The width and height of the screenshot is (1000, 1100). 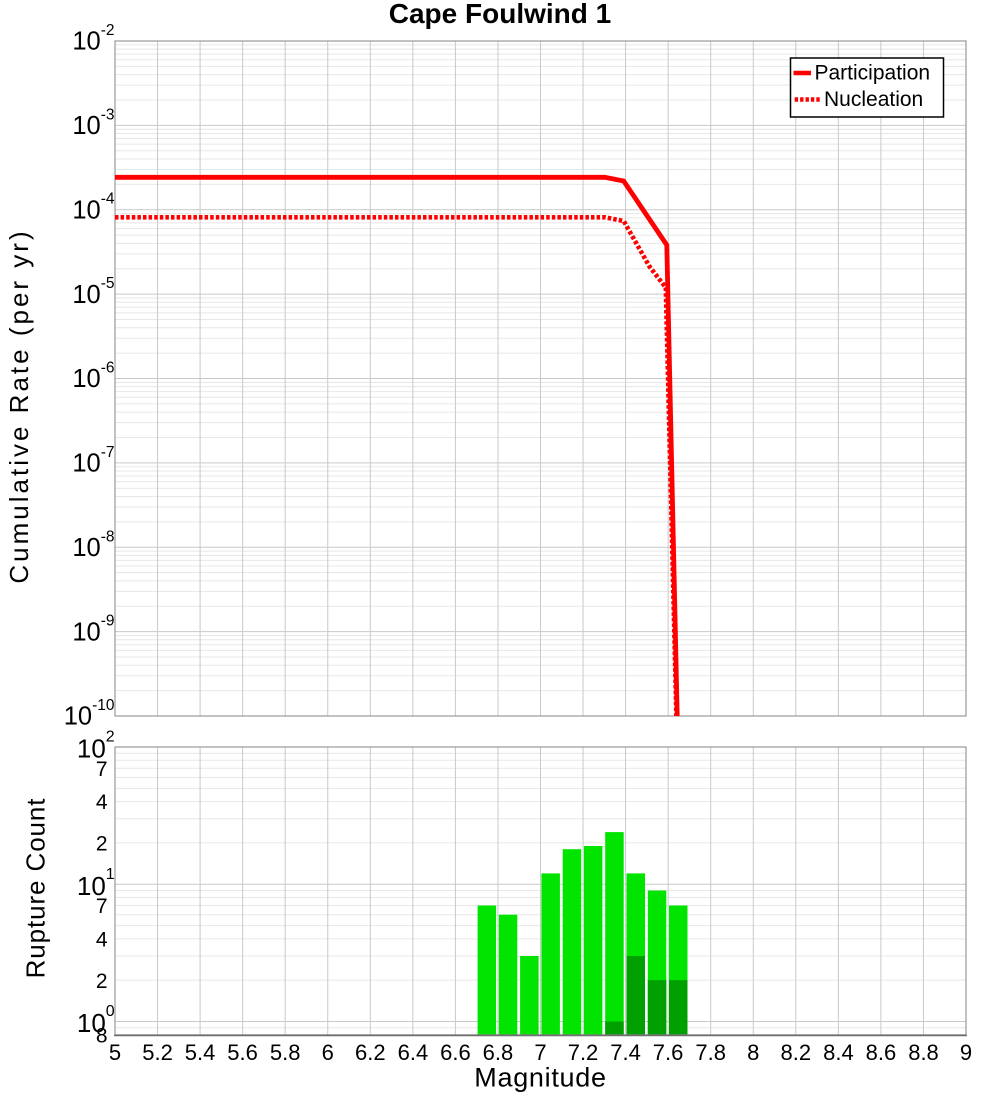 I want to click on svg-text: Participation, so click(x=873, y=73).